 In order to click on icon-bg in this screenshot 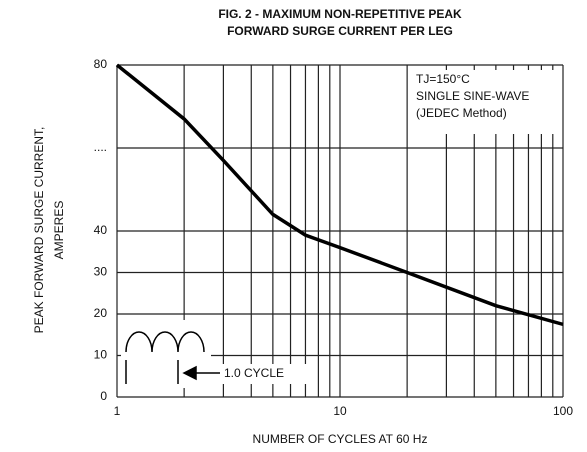, I will do `click(166, 354)`.